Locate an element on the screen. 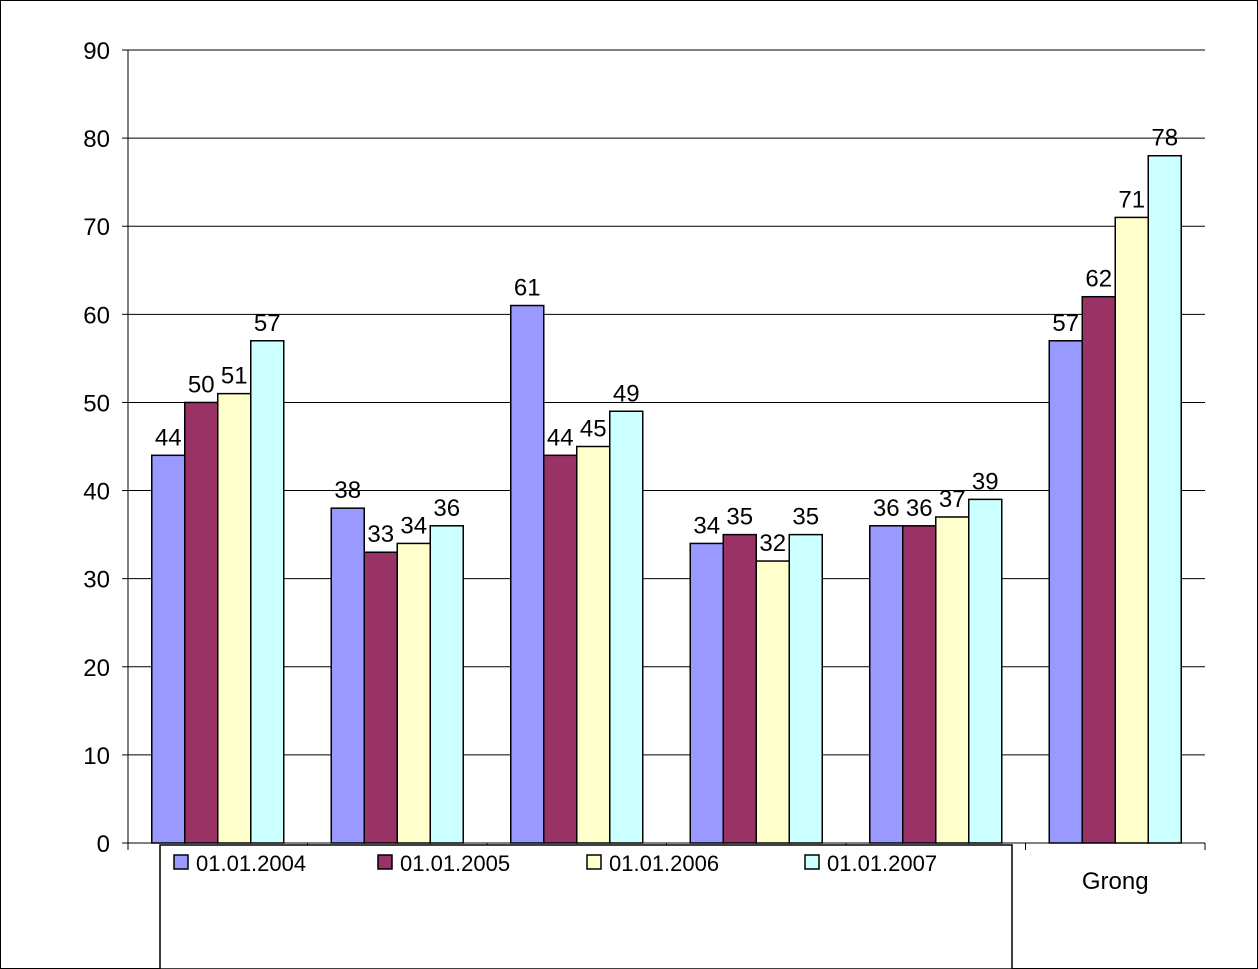  y-tick-label: 90 is located at coordinates (96, 51).